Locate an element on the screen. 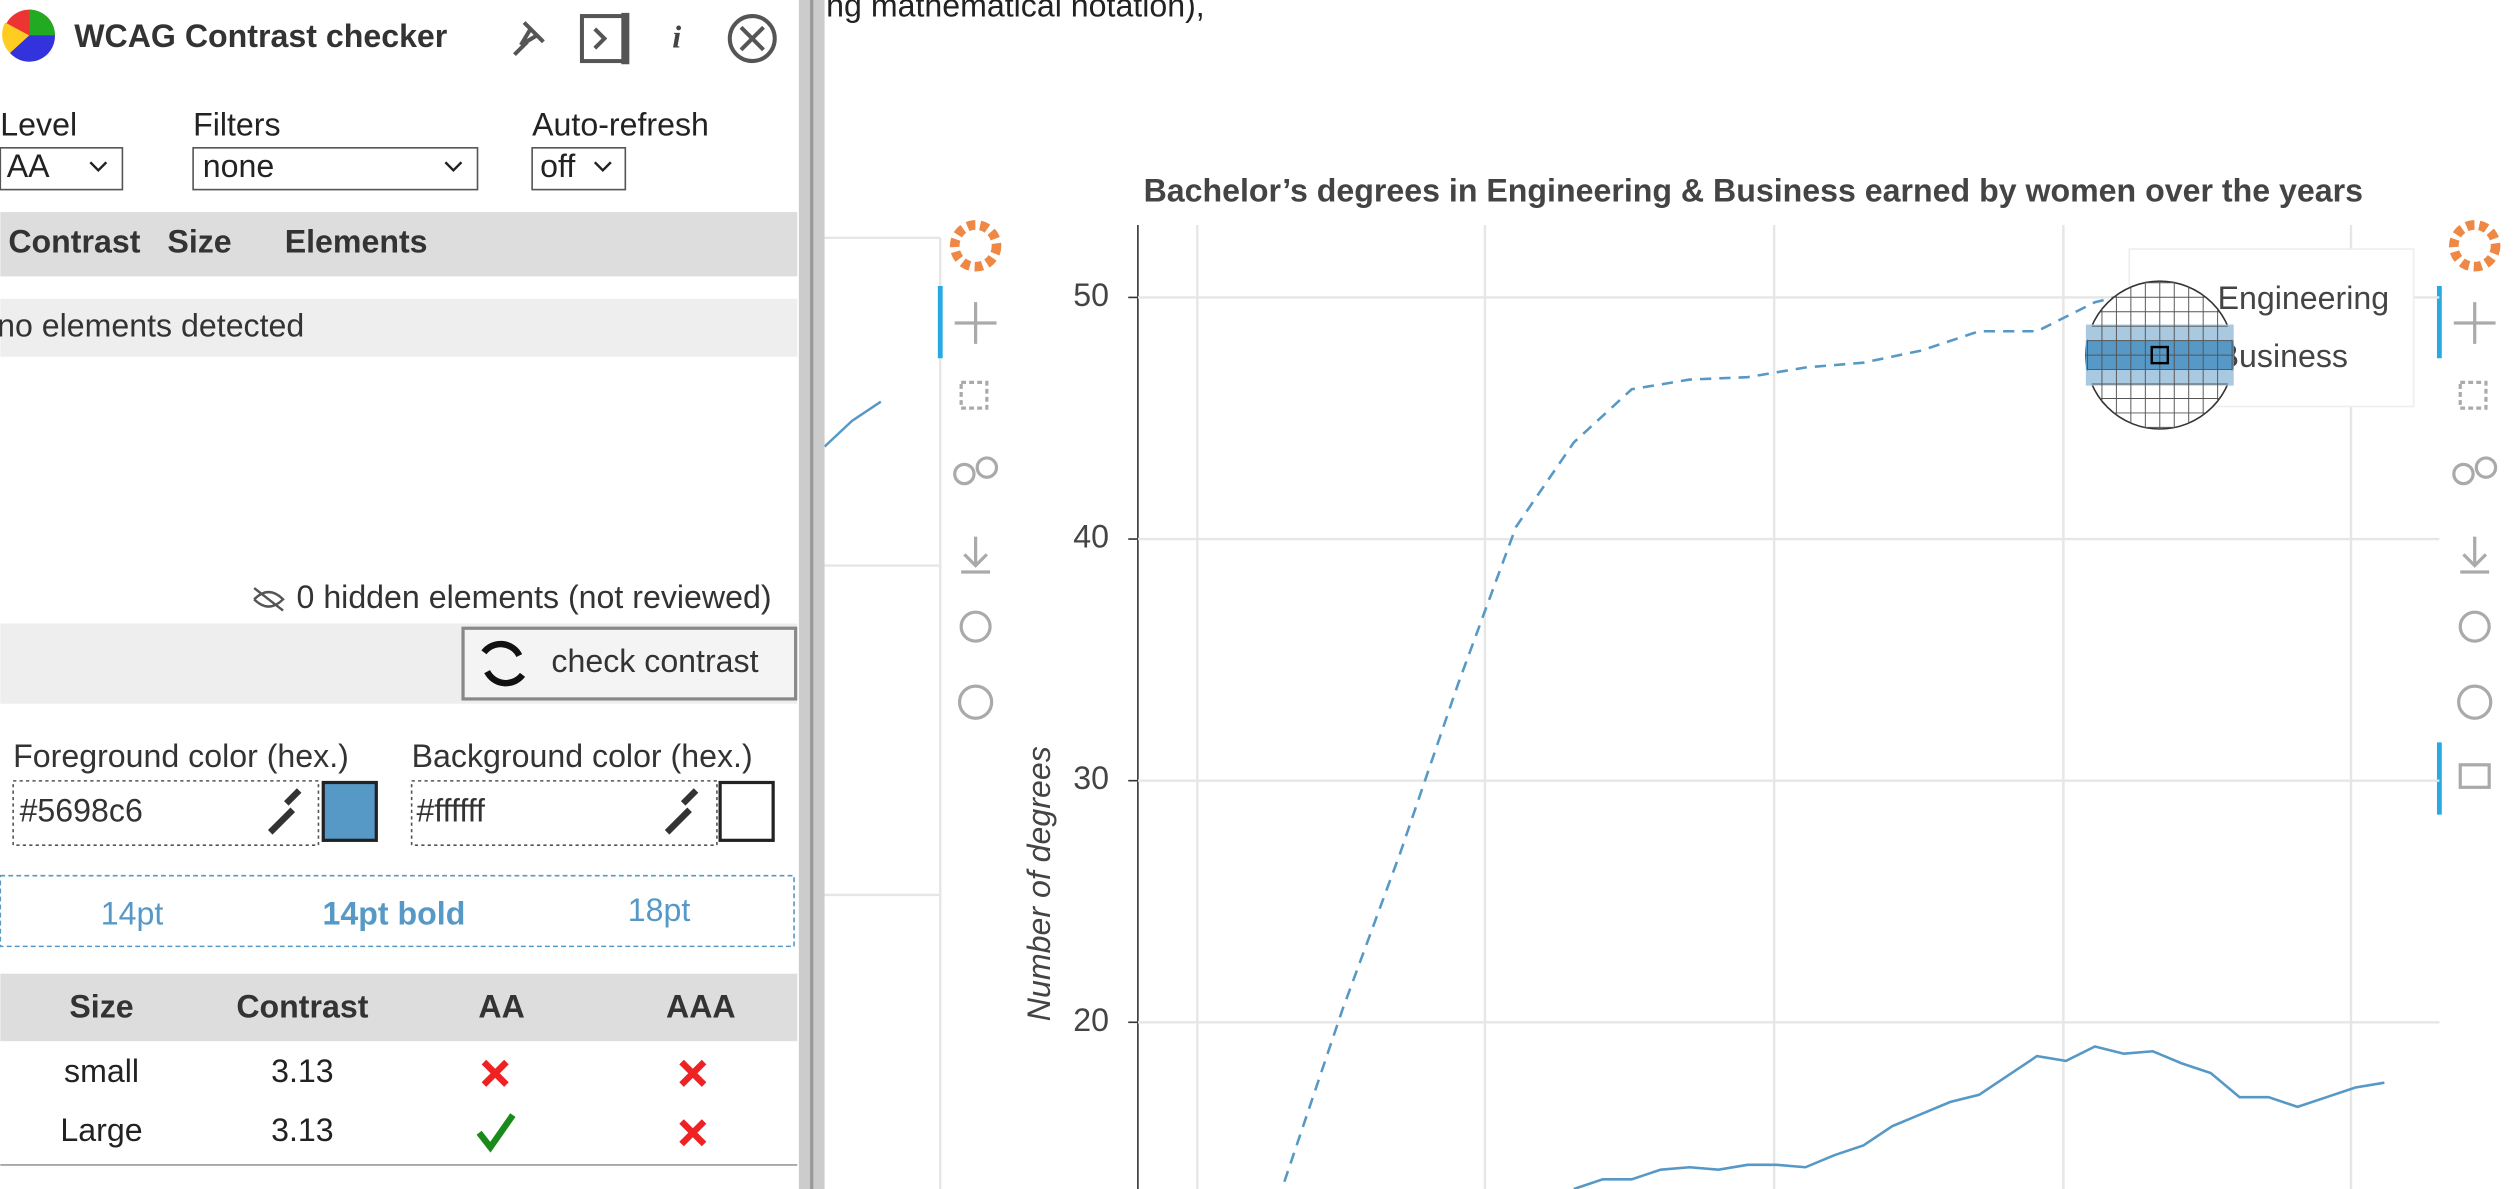 The height and width of the screenshot is (1189, 2520). hidden-count: 0 hidden elements (not reviewed) is located at coordinates (534, 597).